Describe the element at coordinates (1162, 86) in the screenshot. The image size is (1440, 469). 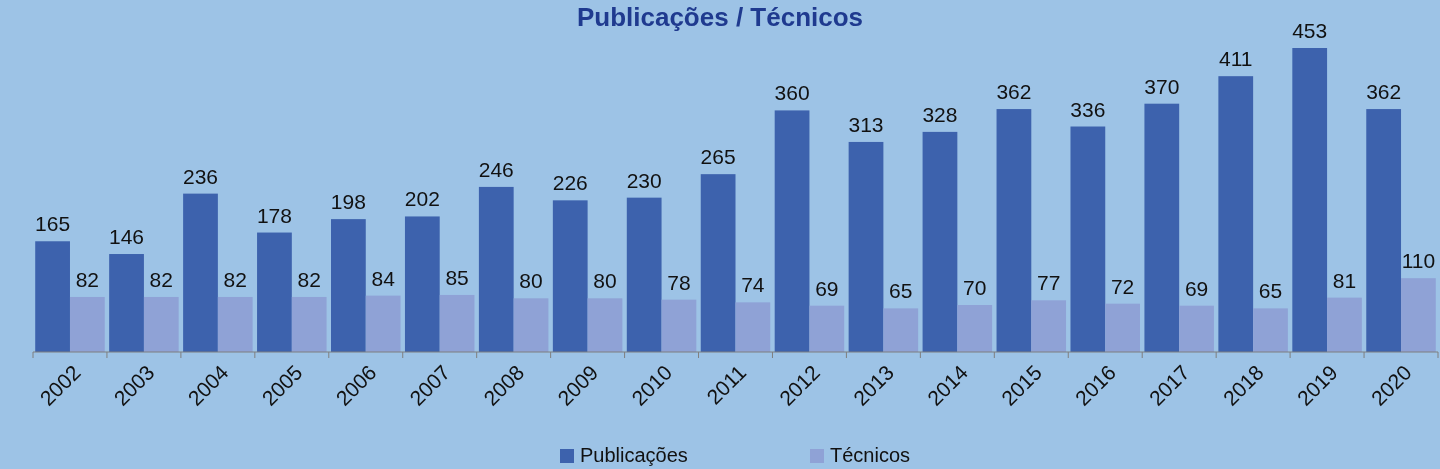
I see `data-label: 370` at that location.